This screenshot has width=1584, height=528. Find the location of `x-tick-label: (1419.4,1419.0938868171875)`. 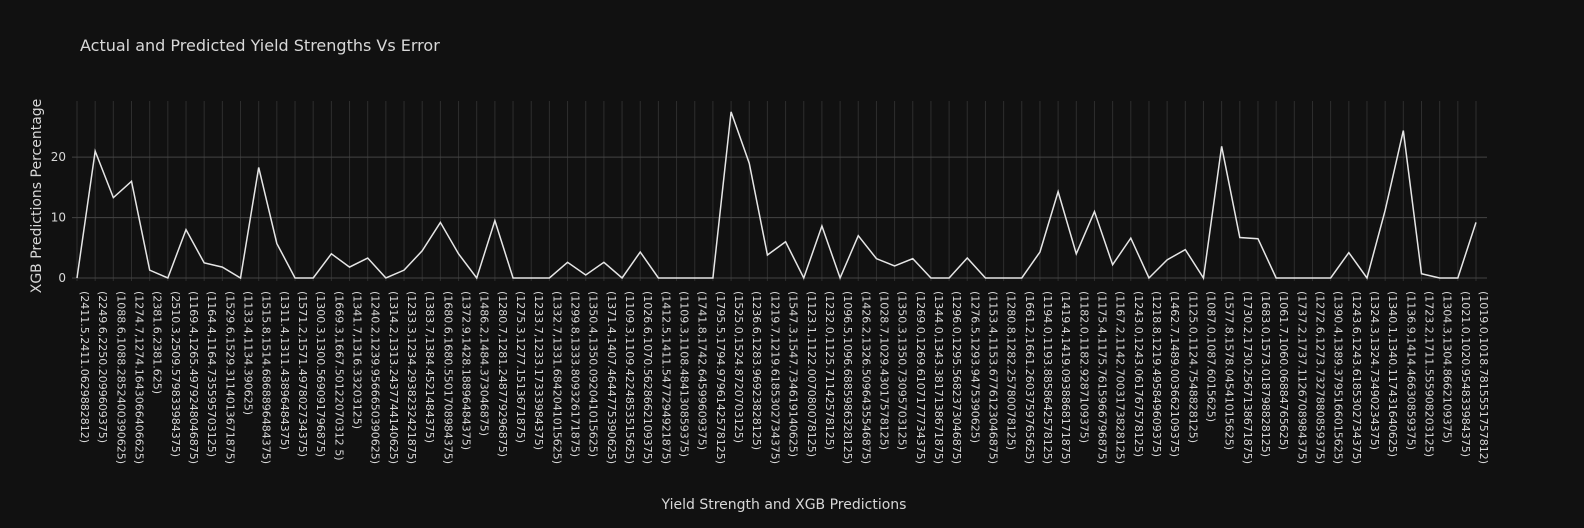

x-tick-label: (1419.4,1419.0938868171875) is located at coordinates (1065, 377).